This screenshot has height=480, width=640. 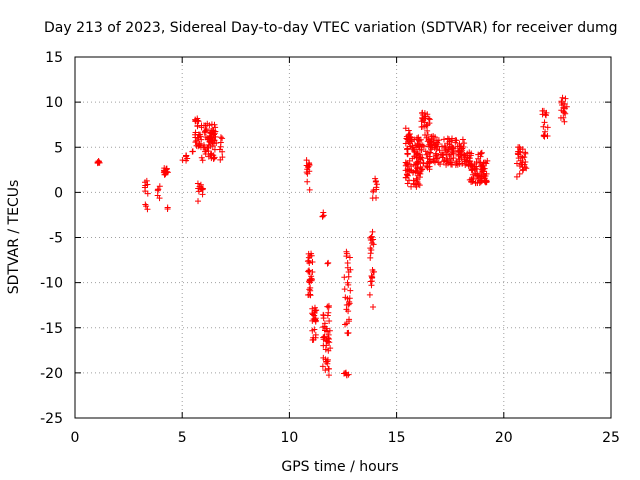 I want to click on x-axis-label: GPS time / hours, so click(x=339, y=467).